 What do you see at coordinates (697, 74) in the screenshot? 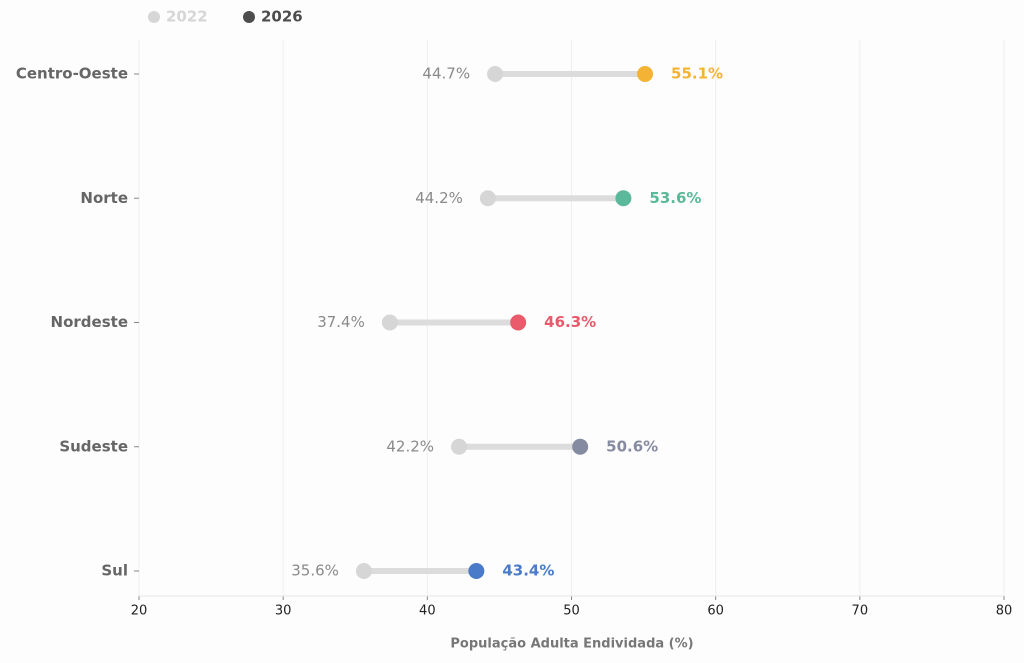
I see `value-label: 55.1%` at bounding box center [697, 74].